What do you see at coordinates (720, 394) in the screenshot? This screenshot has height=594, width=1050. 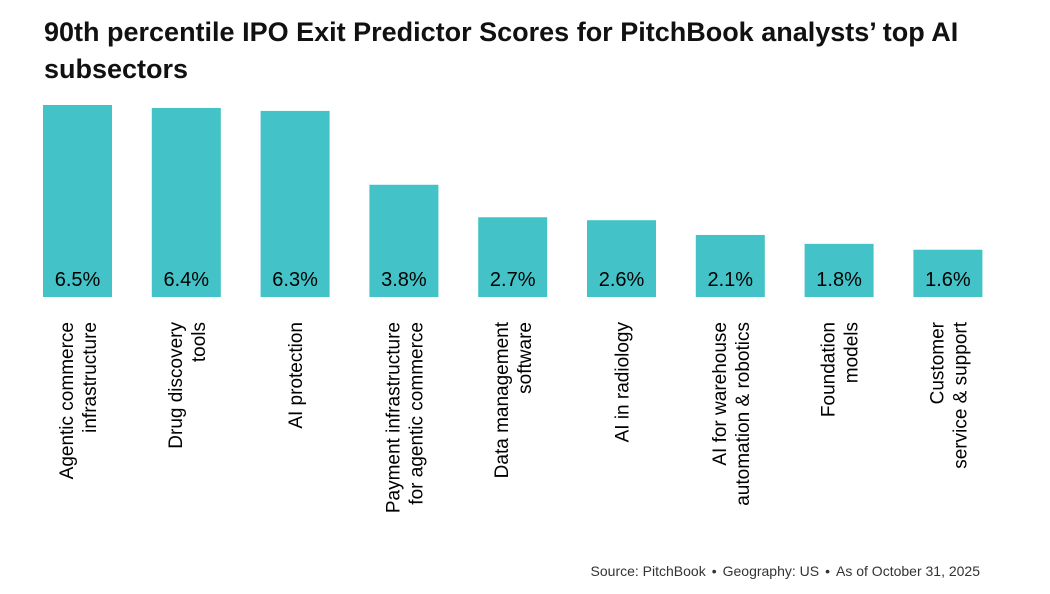 I see `category-label-line: AI for warehouse` at bounding box center [720, 394].